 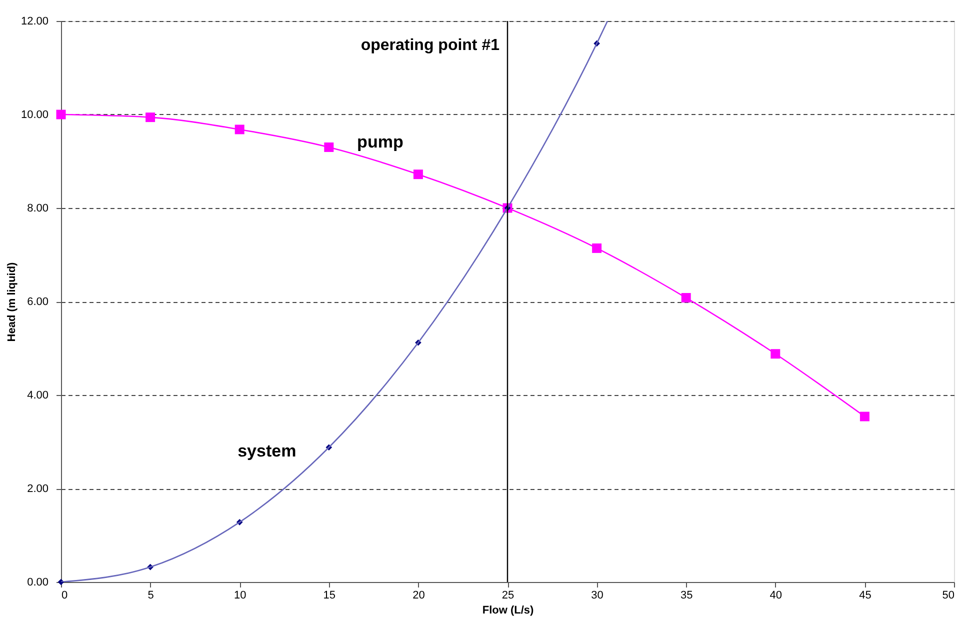 What do you see at coordinates (37, 302) in the screenshot?
I see `y-tick-label: 6.00` at bounding box center [37, 302].